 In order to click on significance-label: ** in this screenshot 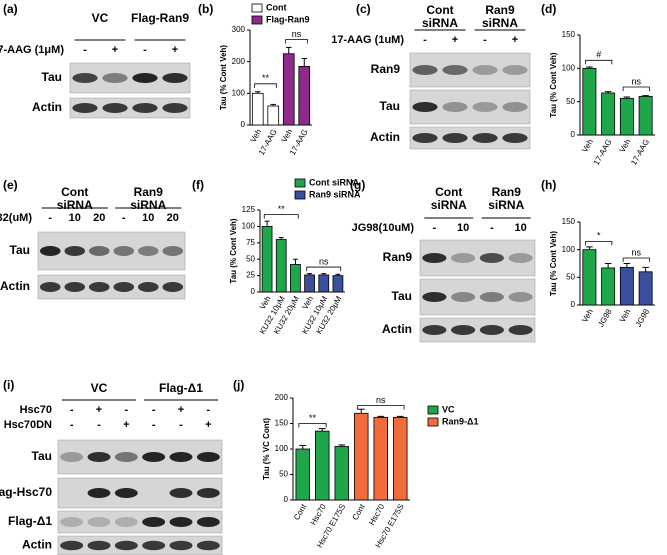, I will do `click(282, 209)`.